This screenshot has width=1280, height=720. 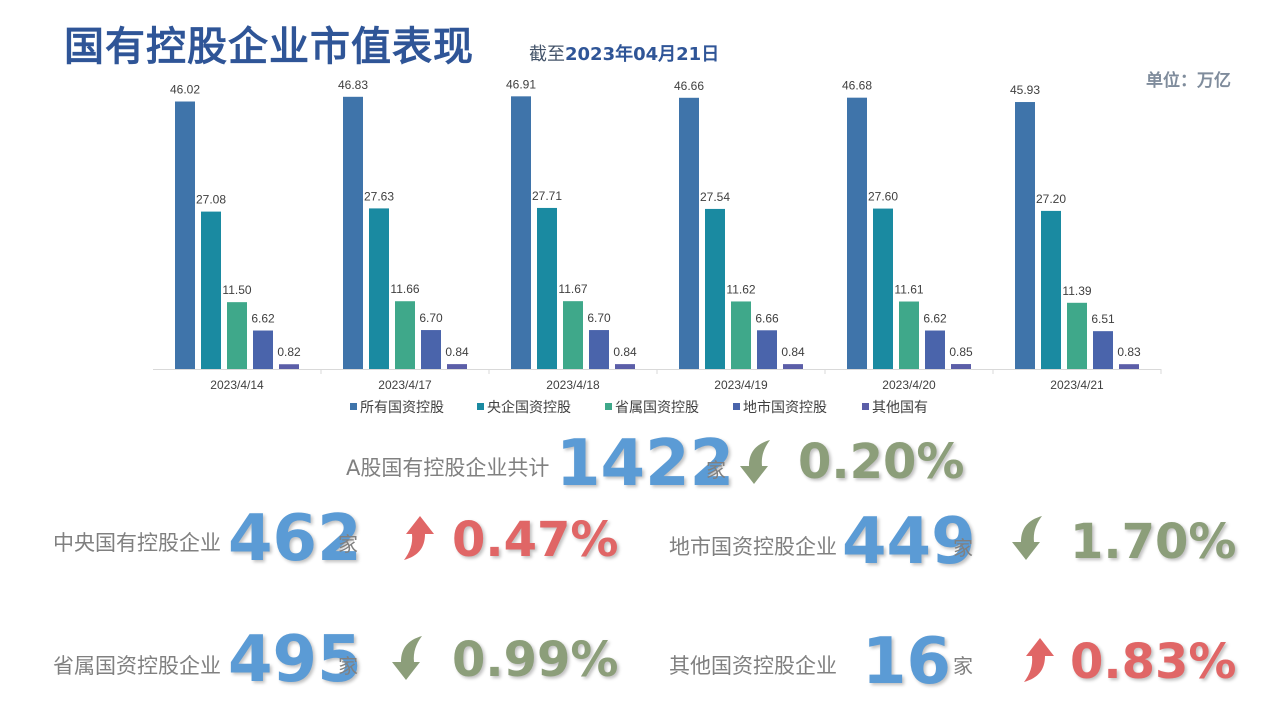 What do you see at coordinates (1076, 291) in the screenshot?
I see `data-label: 11.39` at bounding box center [1076, 291].